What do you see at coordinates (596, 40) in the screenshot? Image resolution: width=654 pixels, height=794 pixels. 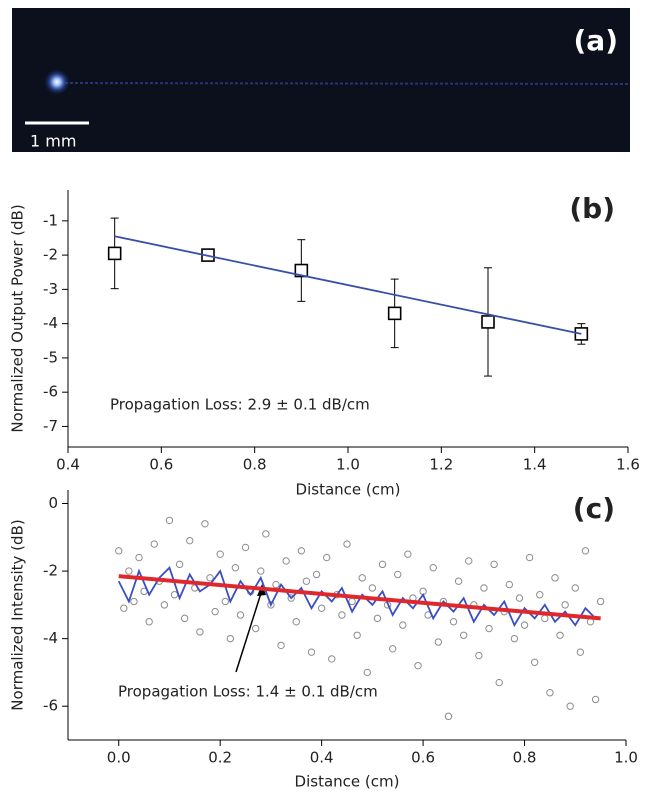 I see `panel-label: (a)` at bounding box center [596, 40].